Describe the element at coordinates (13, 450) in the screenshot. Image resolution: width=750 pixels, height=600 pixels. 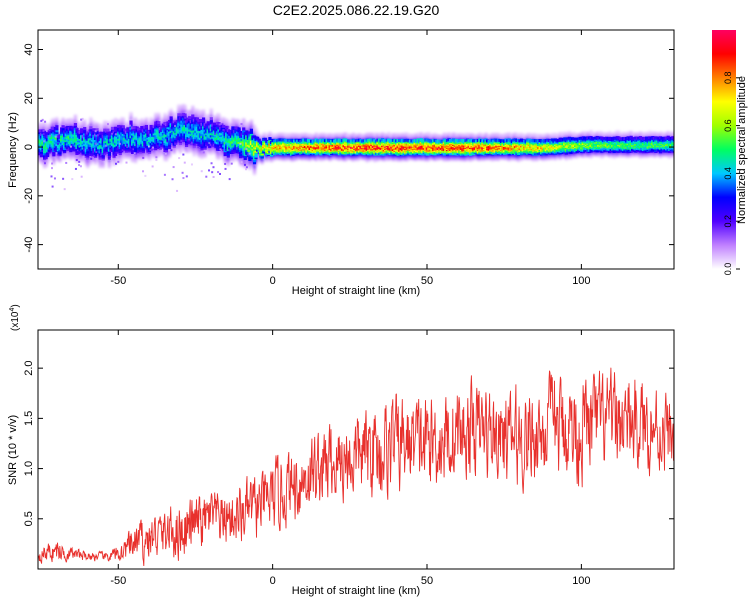
I see `snr-ylabel: SNR (10 * v/v)` at that location.